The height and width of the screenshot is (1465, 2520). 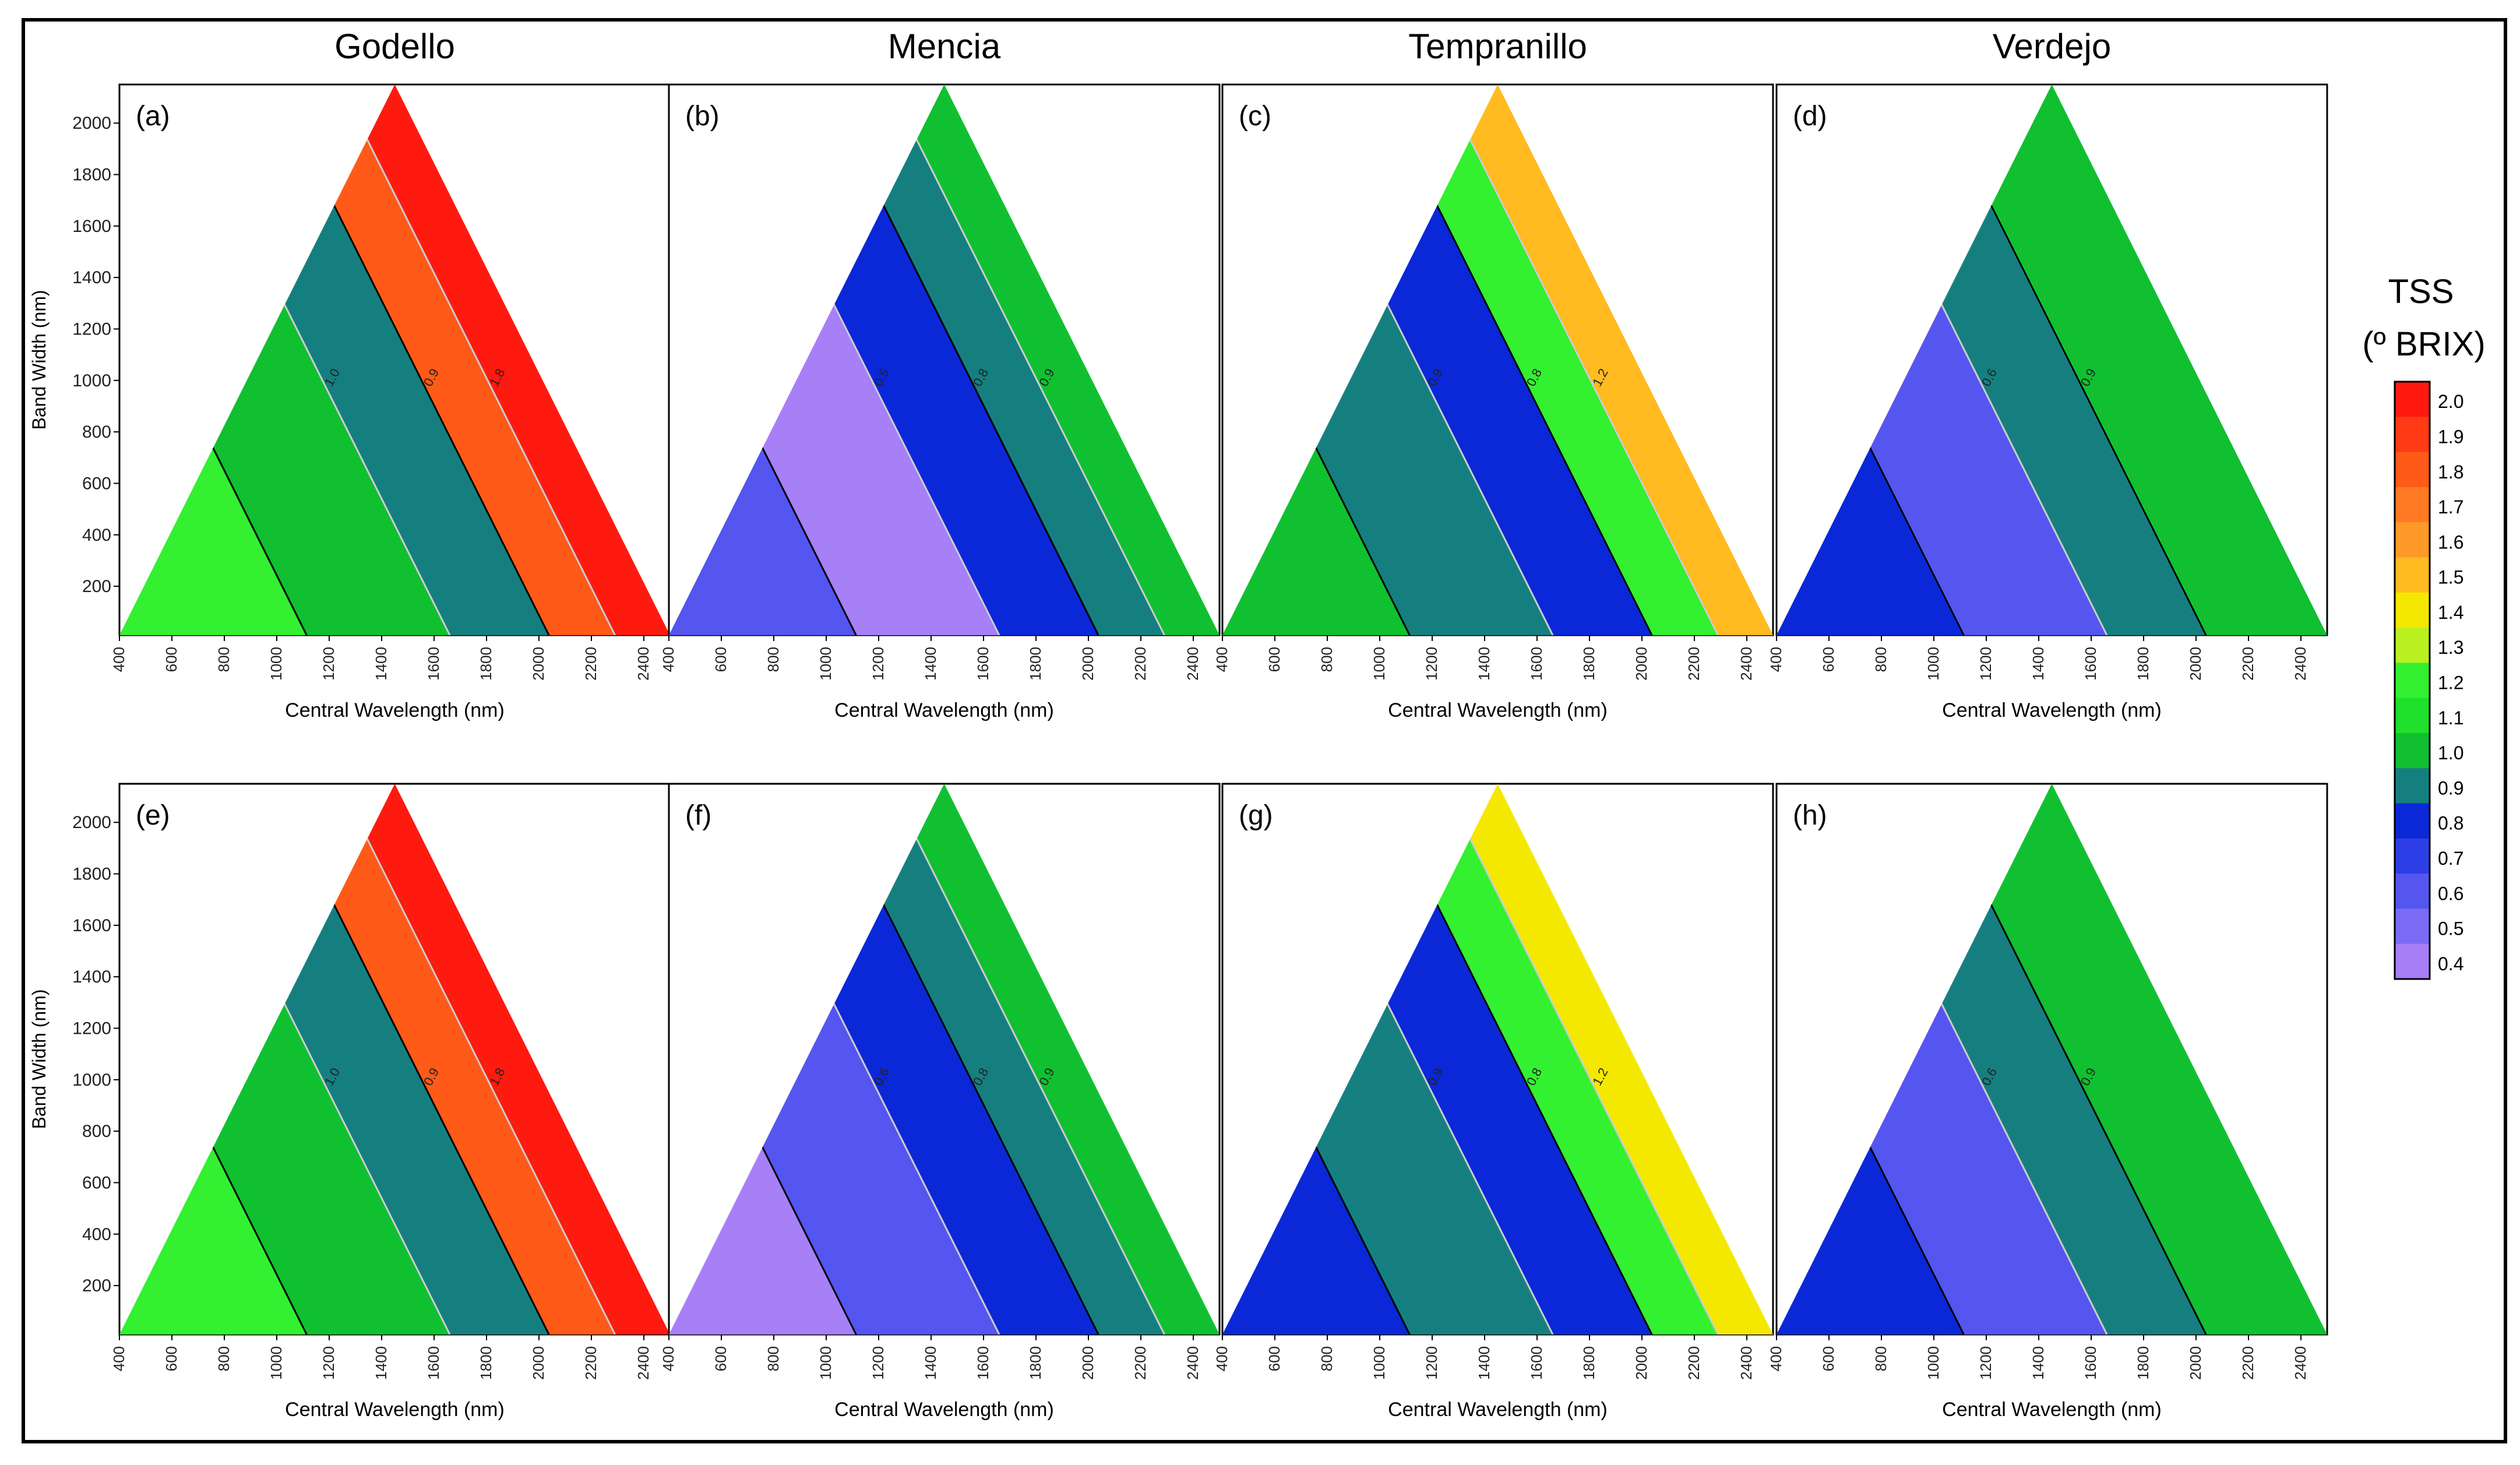 What do you see at coordinates (1256, 816) in the screenshot?
I see `panel-label: (g)` at bounding box center [1256, 816].